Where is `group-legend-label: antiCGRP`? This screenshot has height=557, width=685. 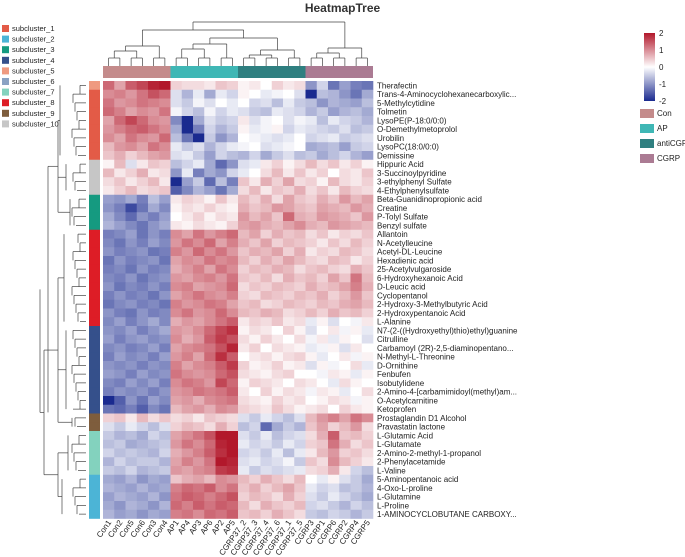 group-legend-label: antiCGRP is located at coordinates (671, 143).